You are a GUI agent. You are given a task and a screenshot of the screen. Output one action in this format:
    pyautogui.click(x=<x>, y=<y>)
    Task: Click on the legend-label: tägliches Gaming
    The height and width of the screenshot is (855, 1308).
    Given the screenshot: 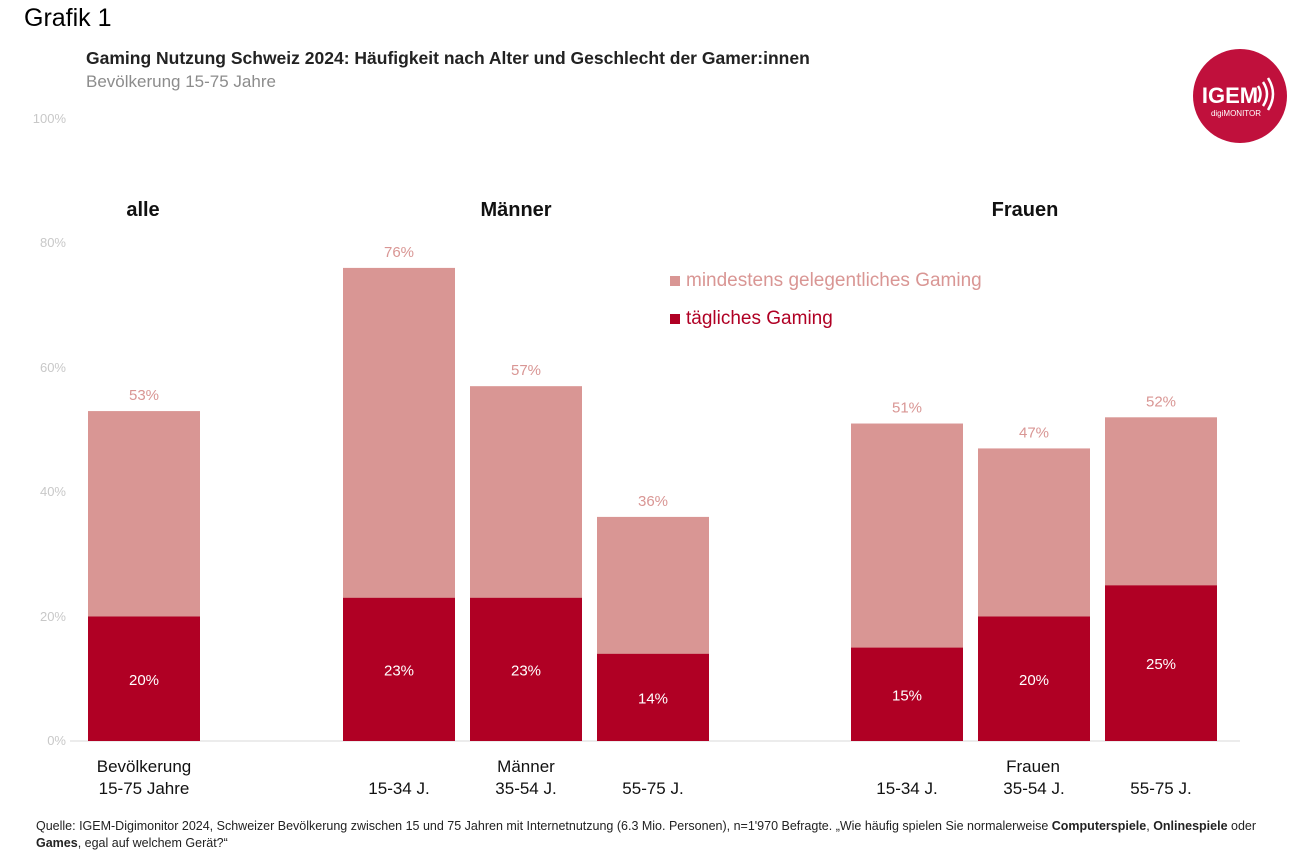 What is the action you would take?
    pyautogui.click(x=759, y=318)
    